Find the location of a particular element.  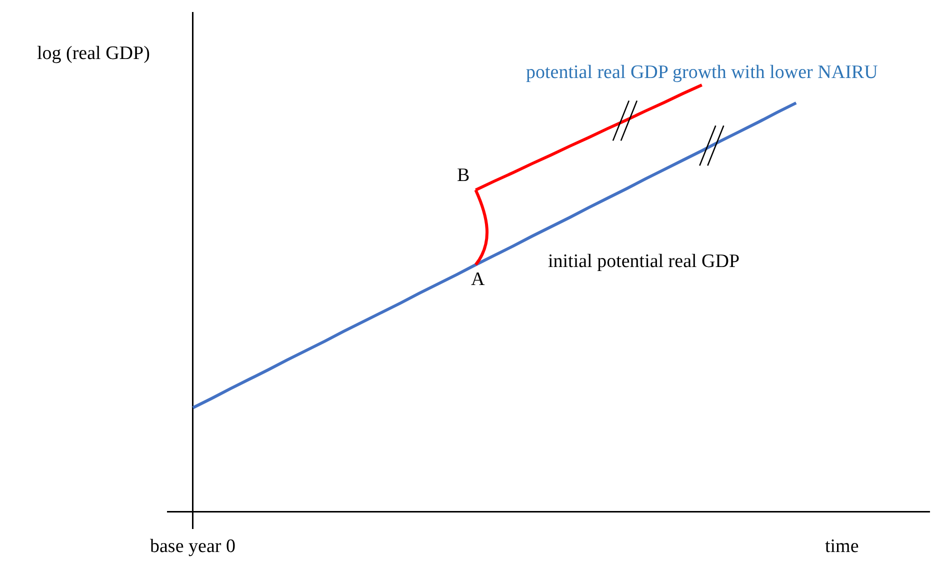

annotation: A is located at coordinates (478, 279).